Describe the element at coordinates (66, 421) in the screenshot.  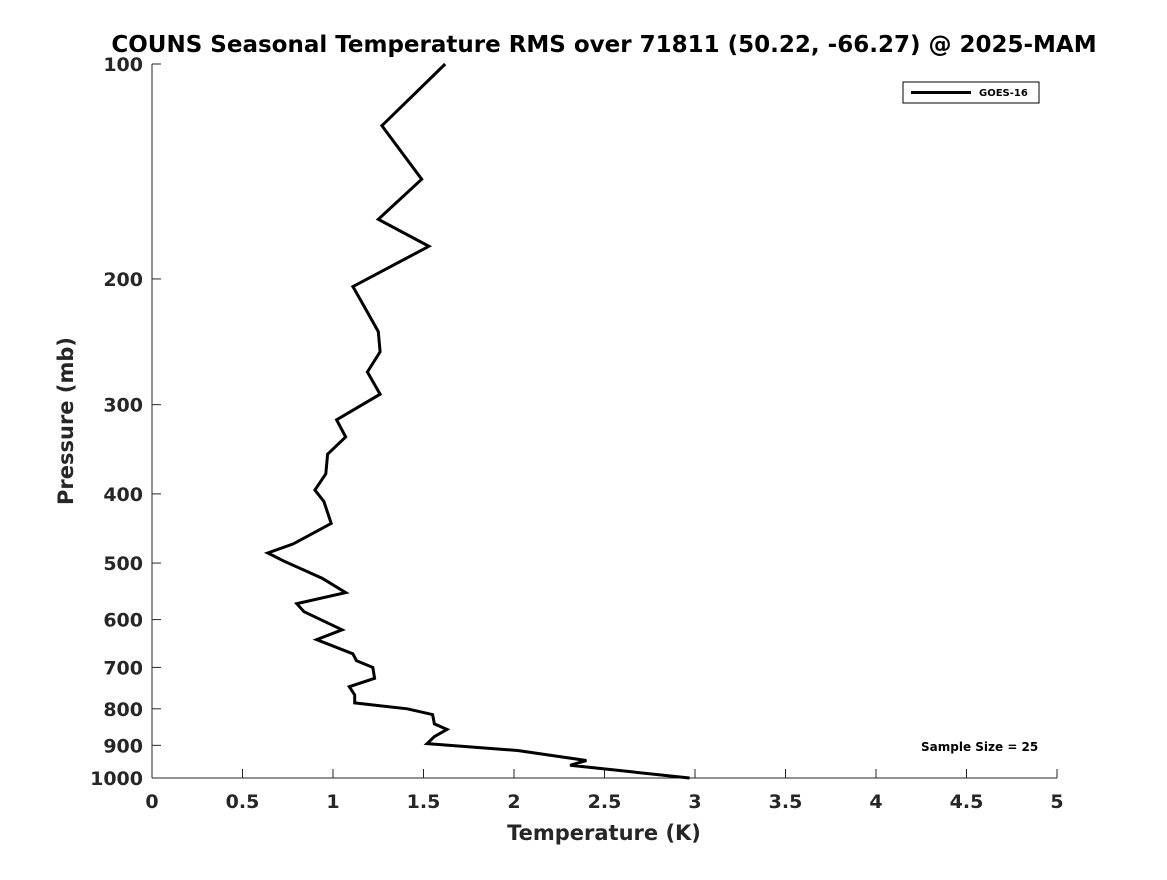
I see `y-axis-label: Pressure (mb)` at that location.